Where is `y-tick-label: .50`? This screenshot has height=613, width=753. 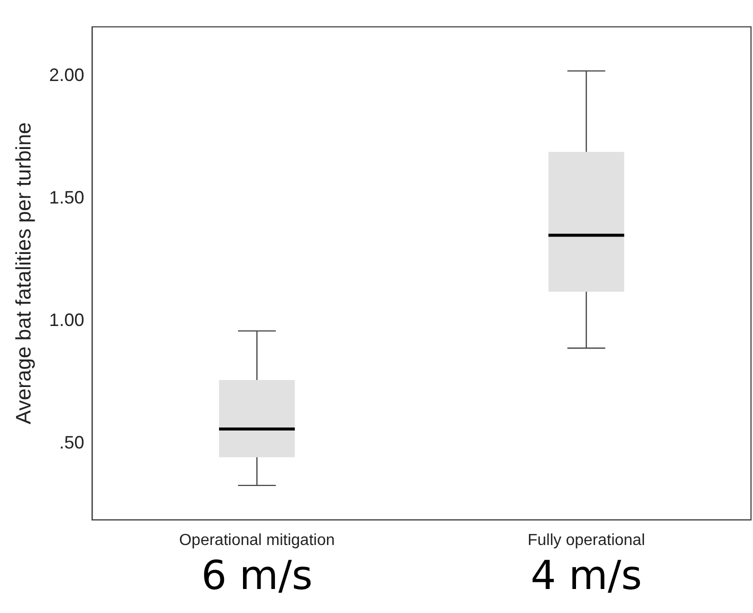
y-tick-label: .50 is located at coordinates (71, 442).